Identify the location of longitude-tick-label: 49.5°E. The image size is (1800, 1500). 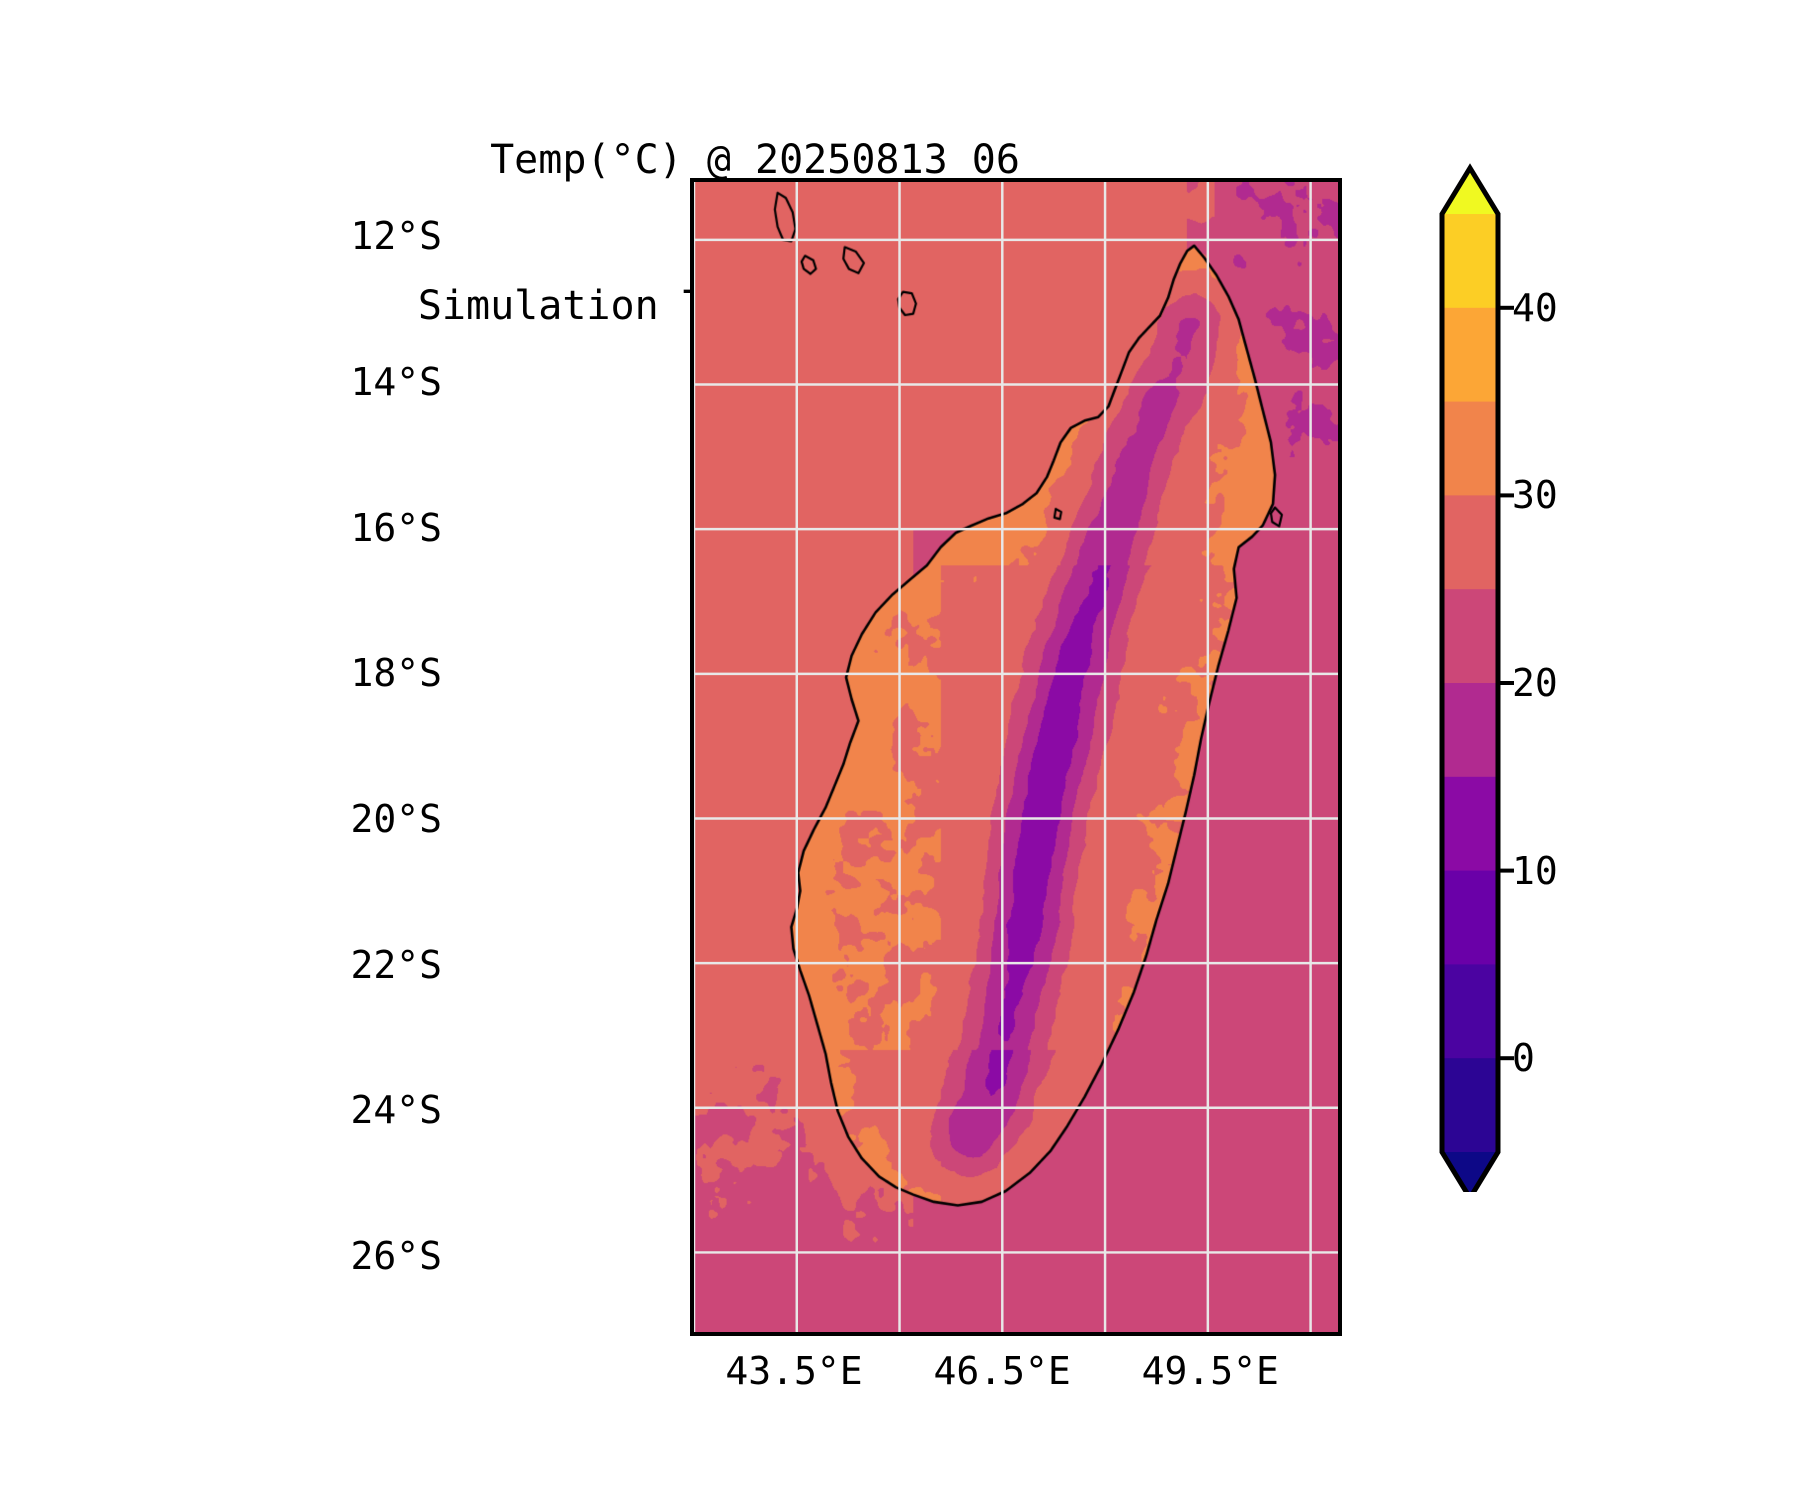
(1210, 1371).